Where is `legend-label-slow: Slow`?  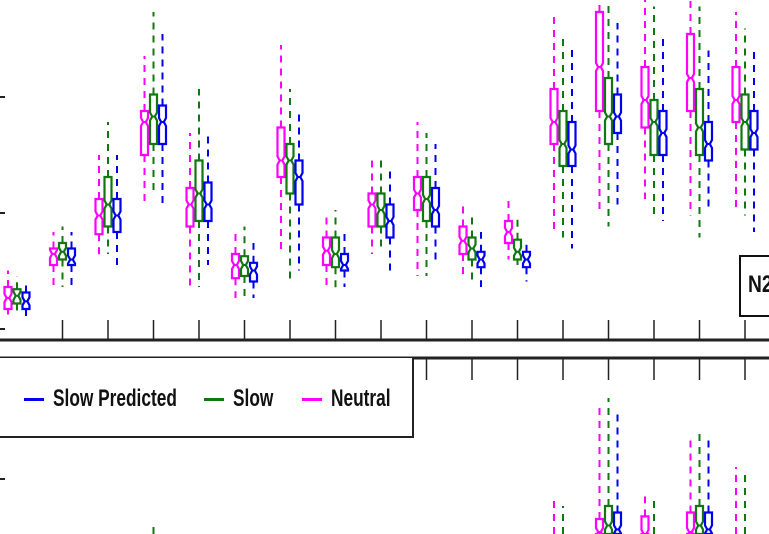
legend-label-slow: Slow is located at coordinates (253, 398).